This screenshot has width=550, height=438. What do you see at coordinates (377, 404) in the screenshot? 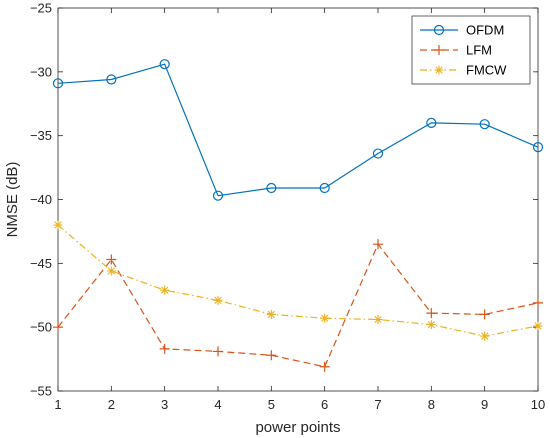
I see `x-tick-label: 7` at bounding box center [377, 404].